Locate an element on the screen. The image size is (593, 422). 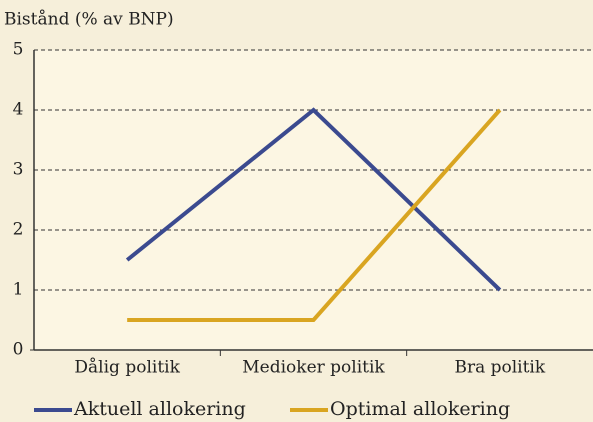
chart-title: Bistånd (% av BNP) is located at coordinates (89, 20).